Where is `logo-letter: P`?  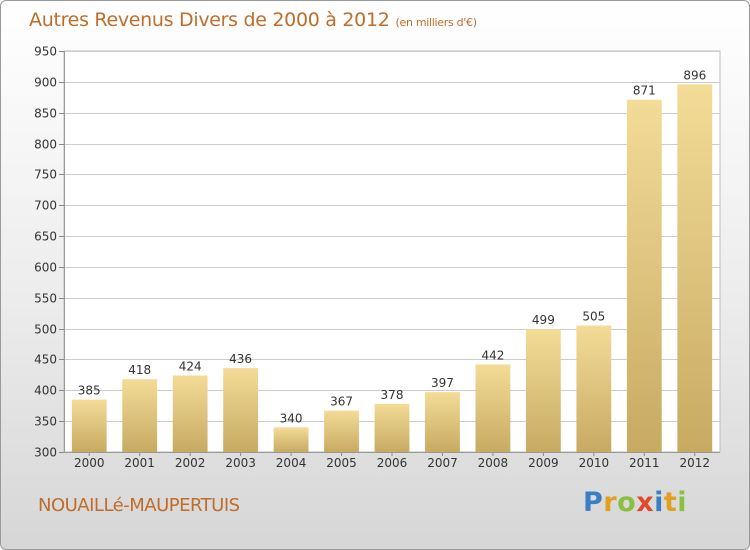
logo-letter: P is located at coordinates (593, 502).